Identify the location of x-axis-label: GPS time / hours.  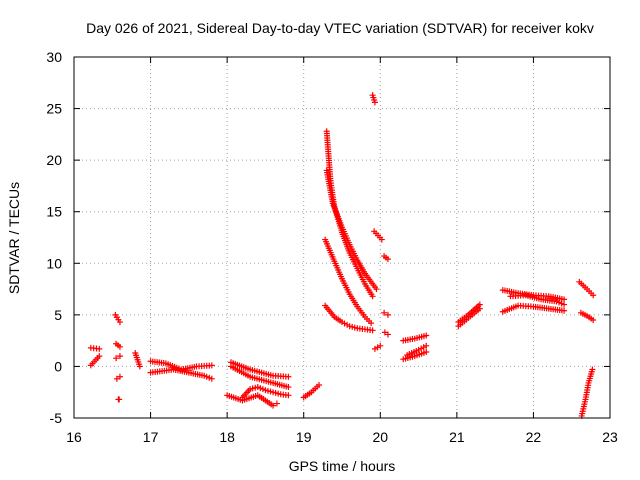
(342, 466).